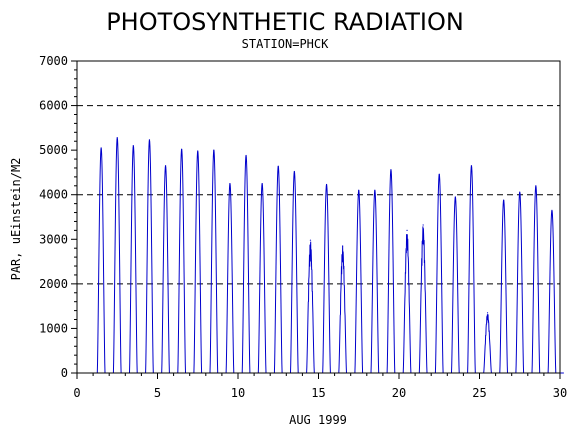 This screenshot has width=570, height=430. Describe the element at coordinates (16, 219) in the screenshot. I see `y-axis-label: PAR, uEinstein/M2` at that location.